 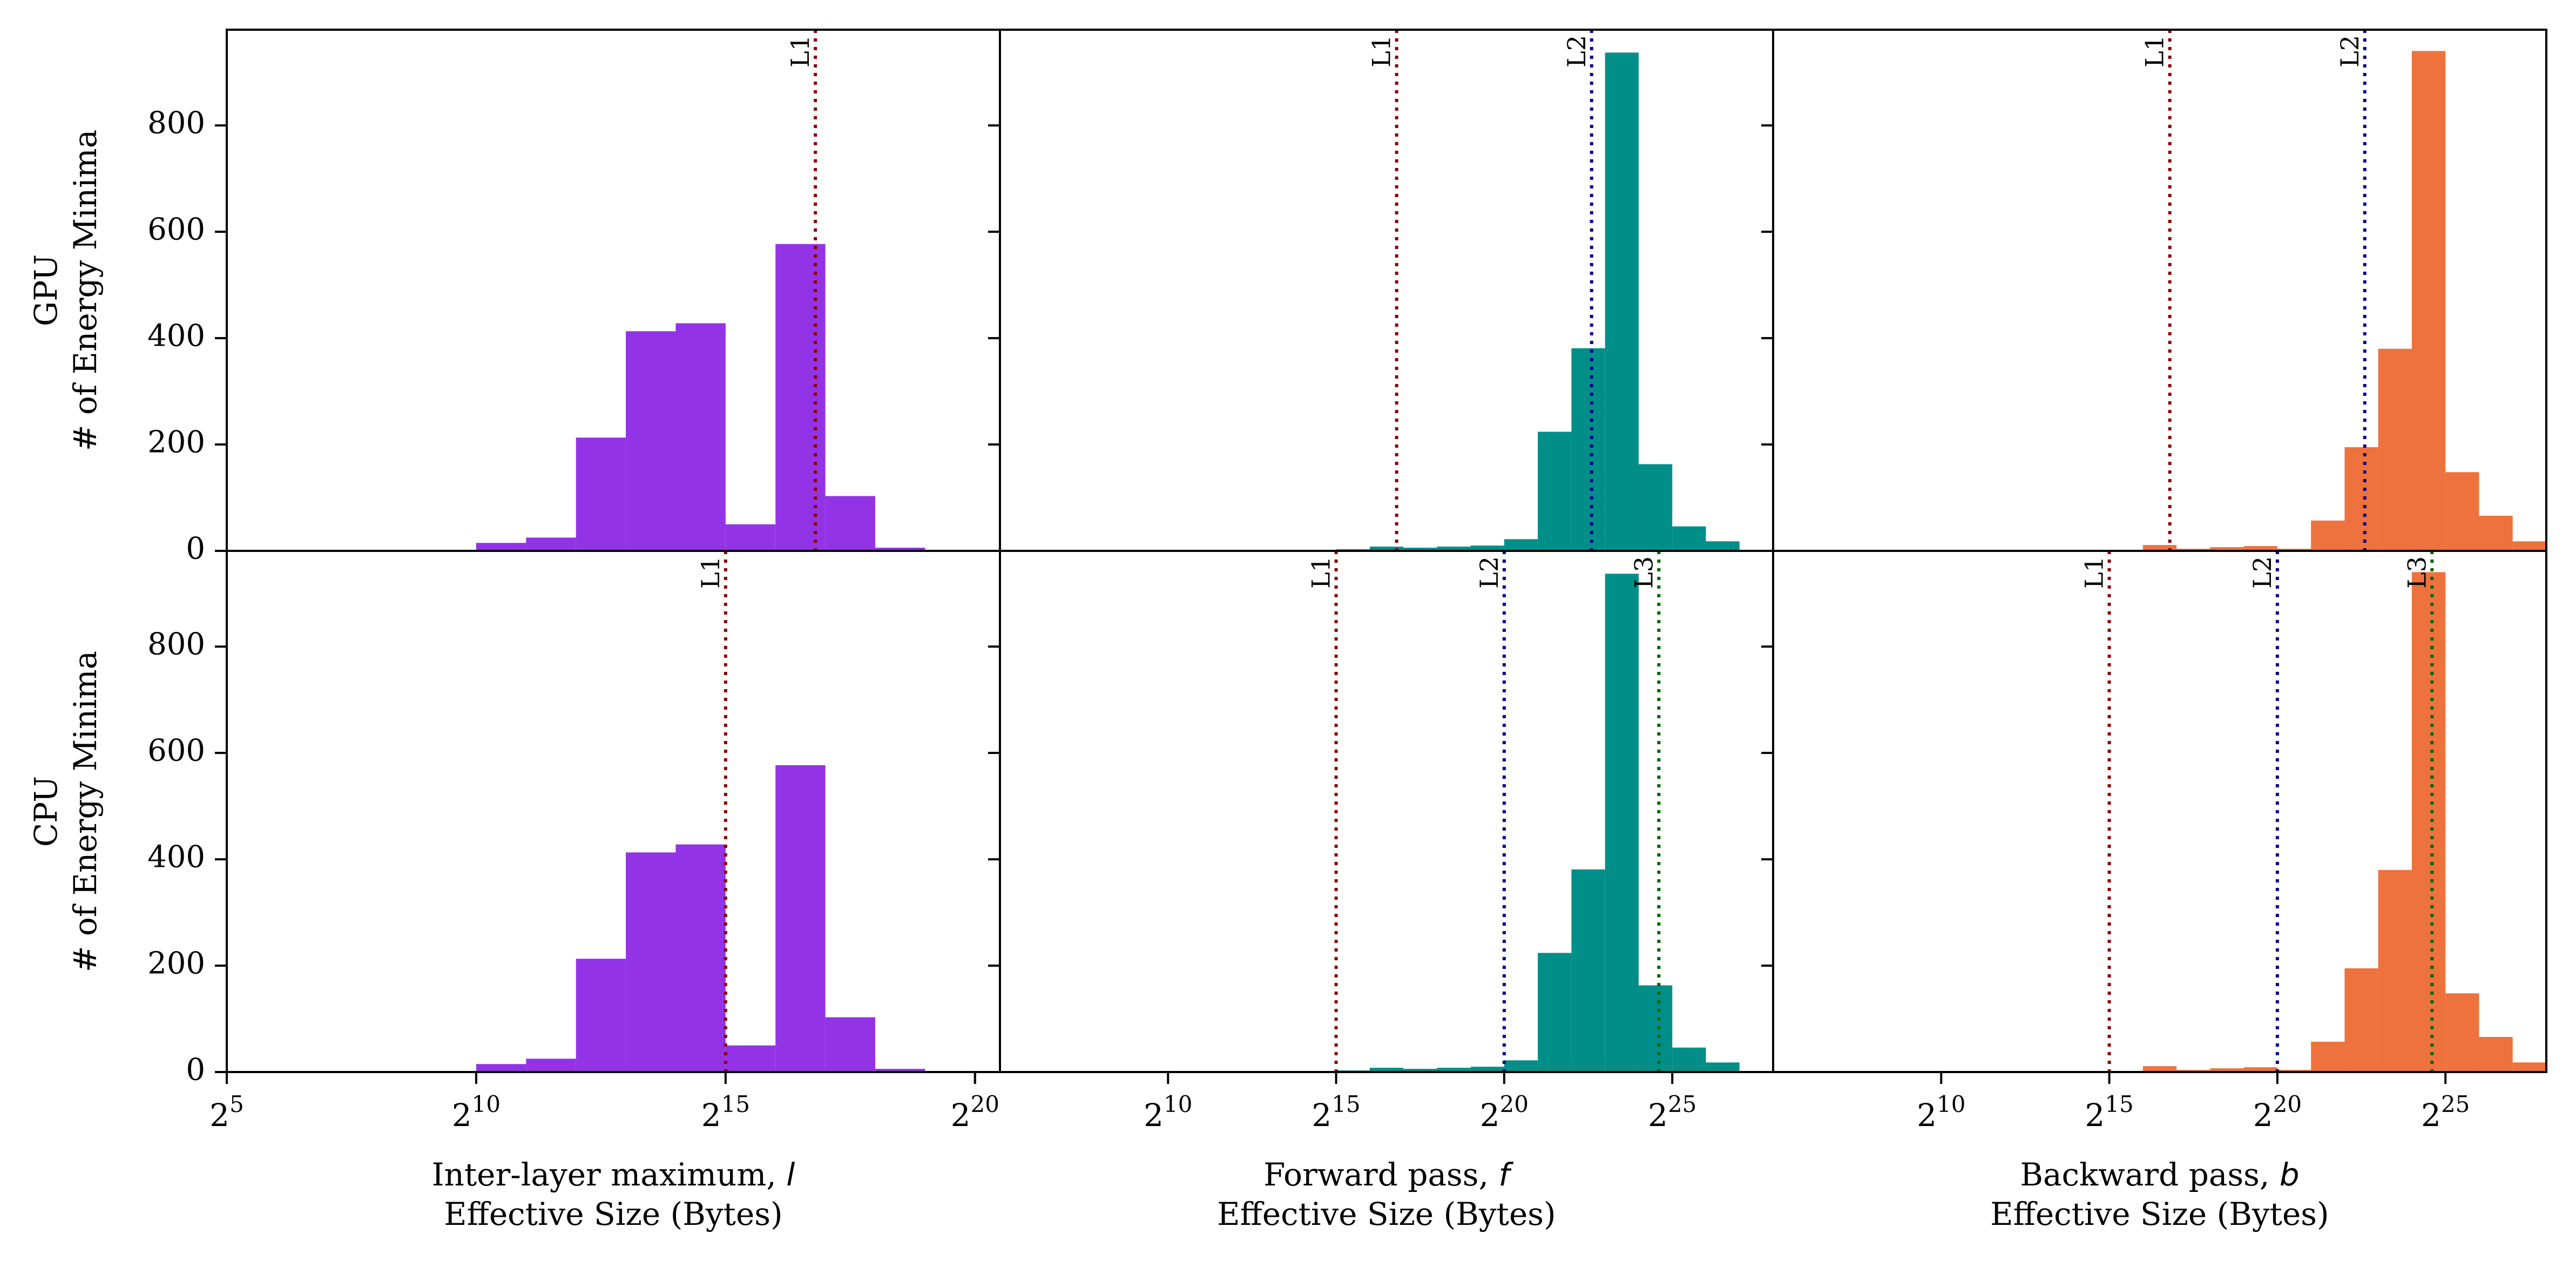 What do you see at coordinates (614, 1174) in the screenshot?
I see `x-axis-label-l: Inter-layer maximum, l` at bounding box center [614, 1174].